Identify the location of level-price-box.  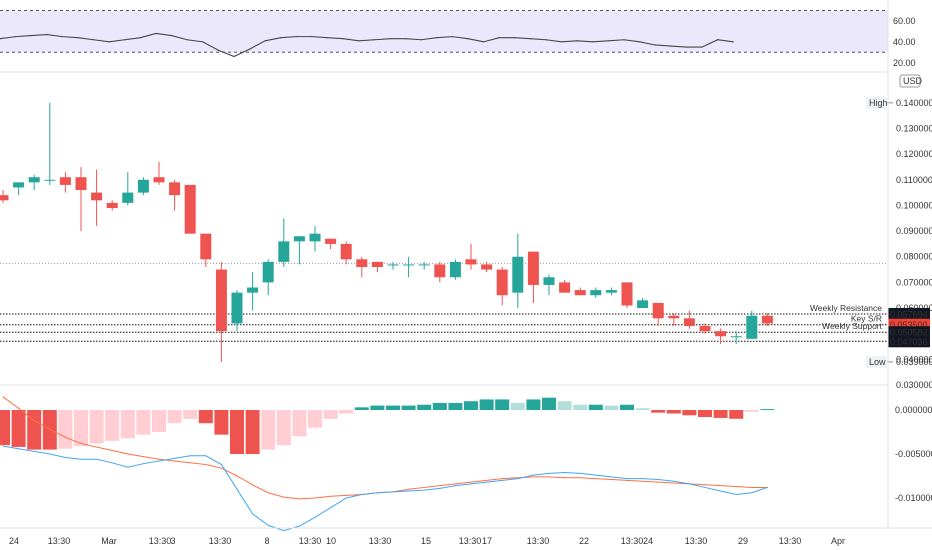
(909, 332).